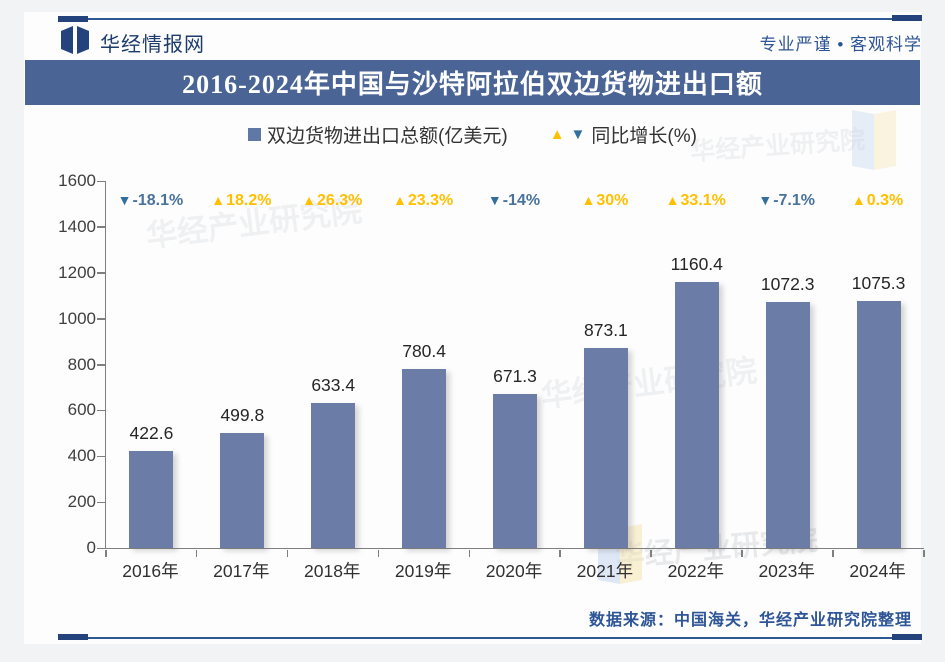  I want to click on bar-value-label: 633.4, so click(333, 384).